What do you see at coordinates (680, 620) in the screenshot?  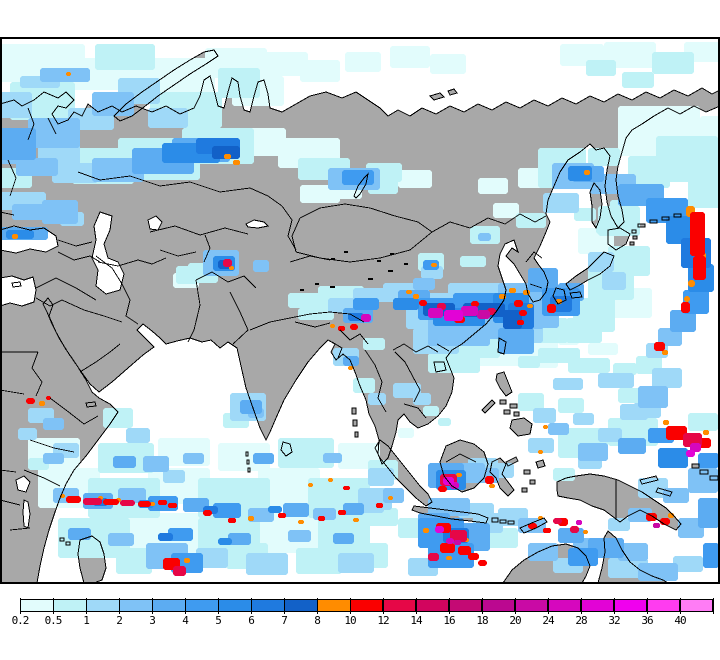 I see `colorbar-tick-label: 40` at bounding box center [680, 620].